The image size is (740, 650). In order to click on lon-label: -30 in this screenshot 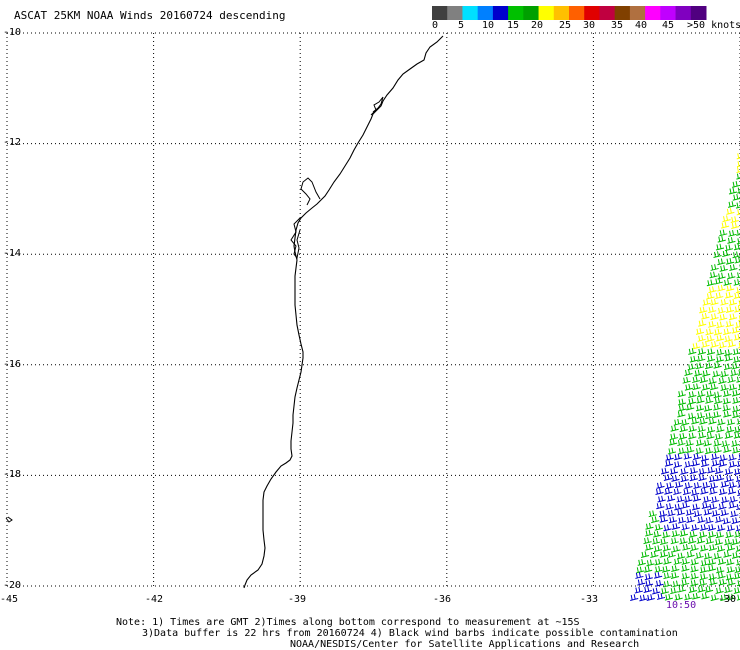, I will do `click(727, 599)`.